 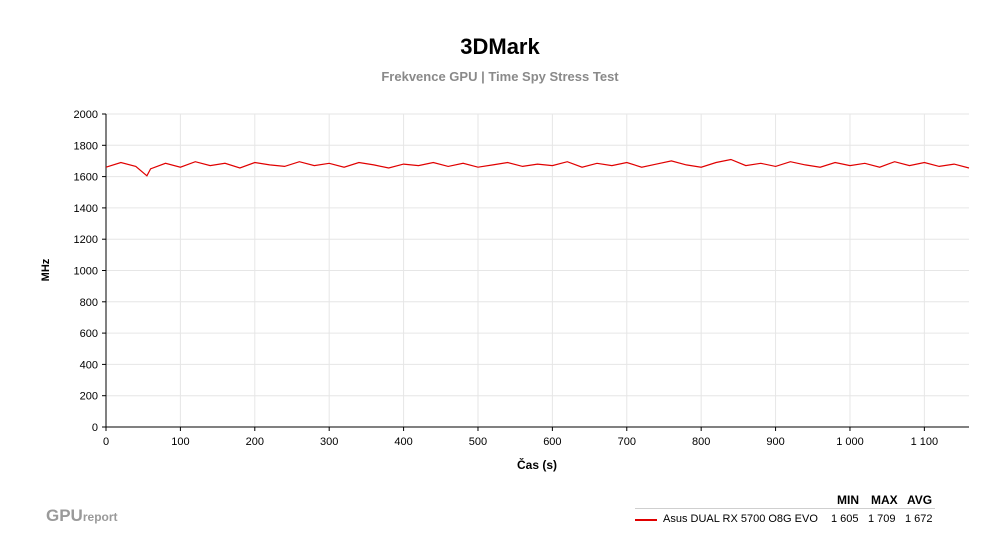 I want to click on x-tick-label: 700, so click(x=627, y=442).